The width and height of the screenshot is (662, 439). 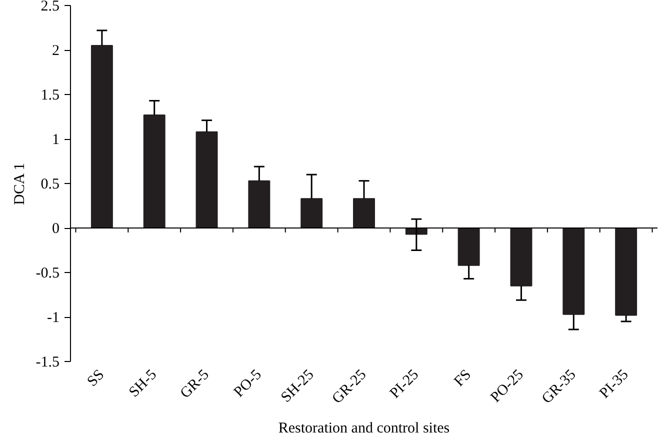 I want to click on y-tick-label: -1, so click(x=53, y=318).